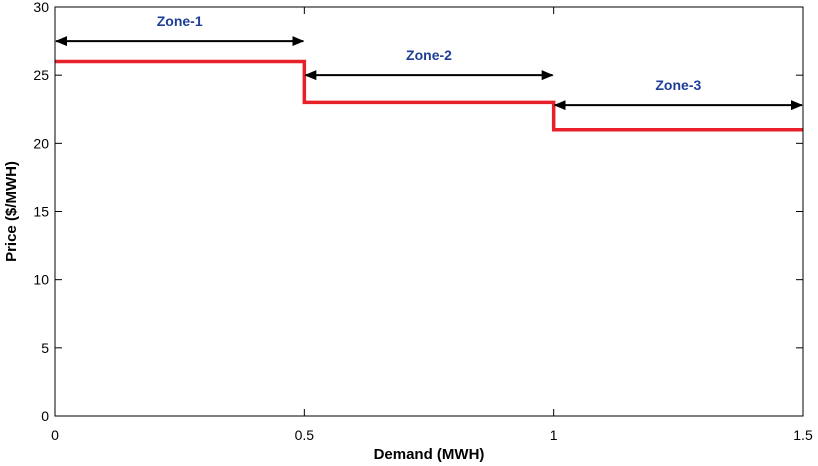 The image size is (818, 466). Describe the element at coordinates (429, 55) in the screenshot. I see `zone-label: Zone-2` at that location.